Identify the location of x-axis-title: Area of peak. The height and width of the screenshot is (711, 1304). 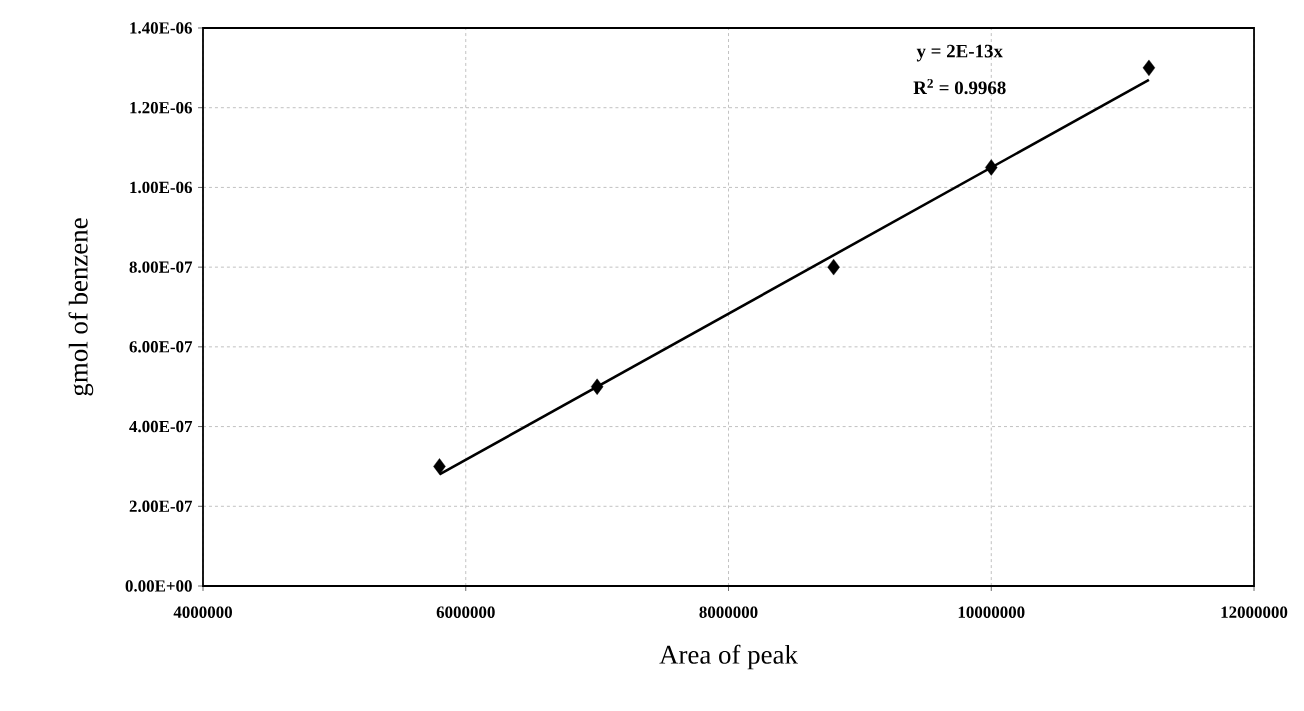
(728, 657).